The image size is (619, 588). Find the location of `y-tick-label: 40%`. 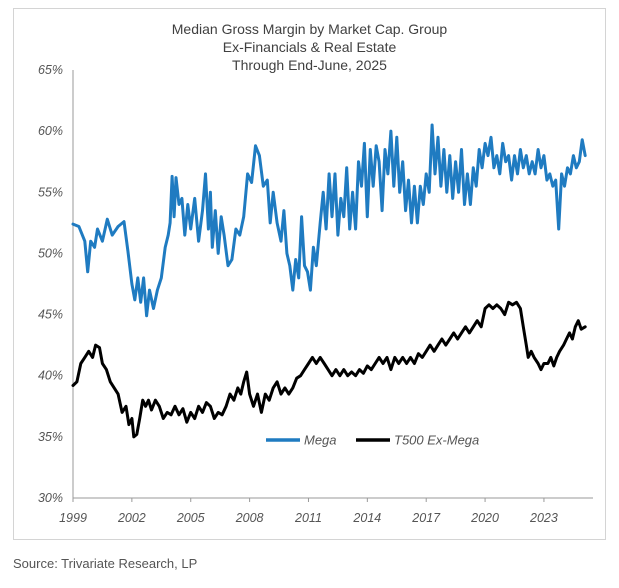

y-tick-label: 40% is located at coordinates (50, 376).